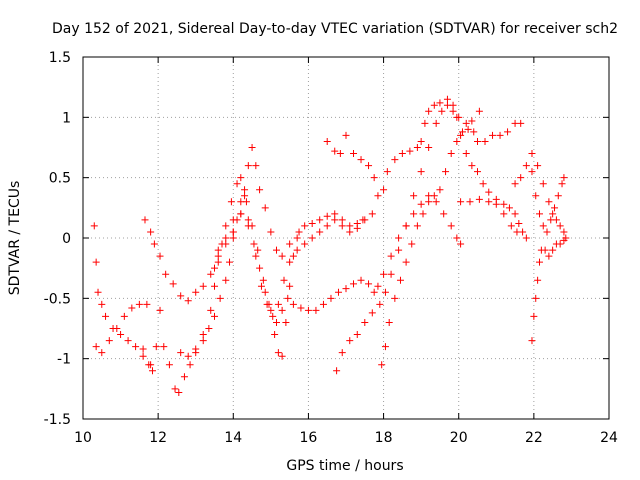 The image size is (640, 480). Describe the element at coordinates (609, 438) in the screenshot. I see `x-tick-label: 24` at that location.